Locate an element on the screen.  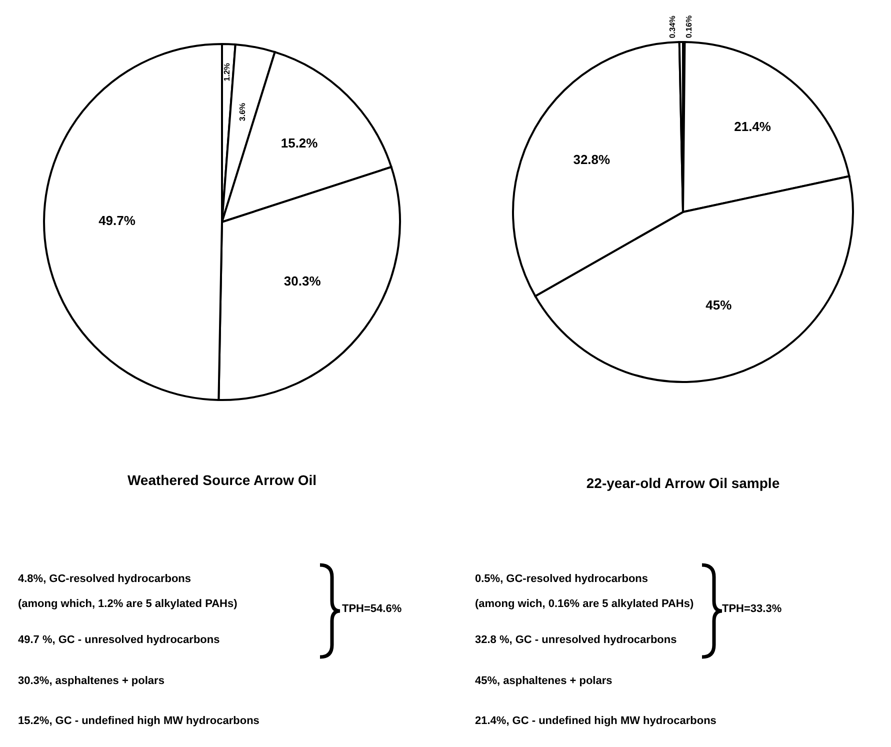
data-label: 0.16% is located at coordinates (689, 26).